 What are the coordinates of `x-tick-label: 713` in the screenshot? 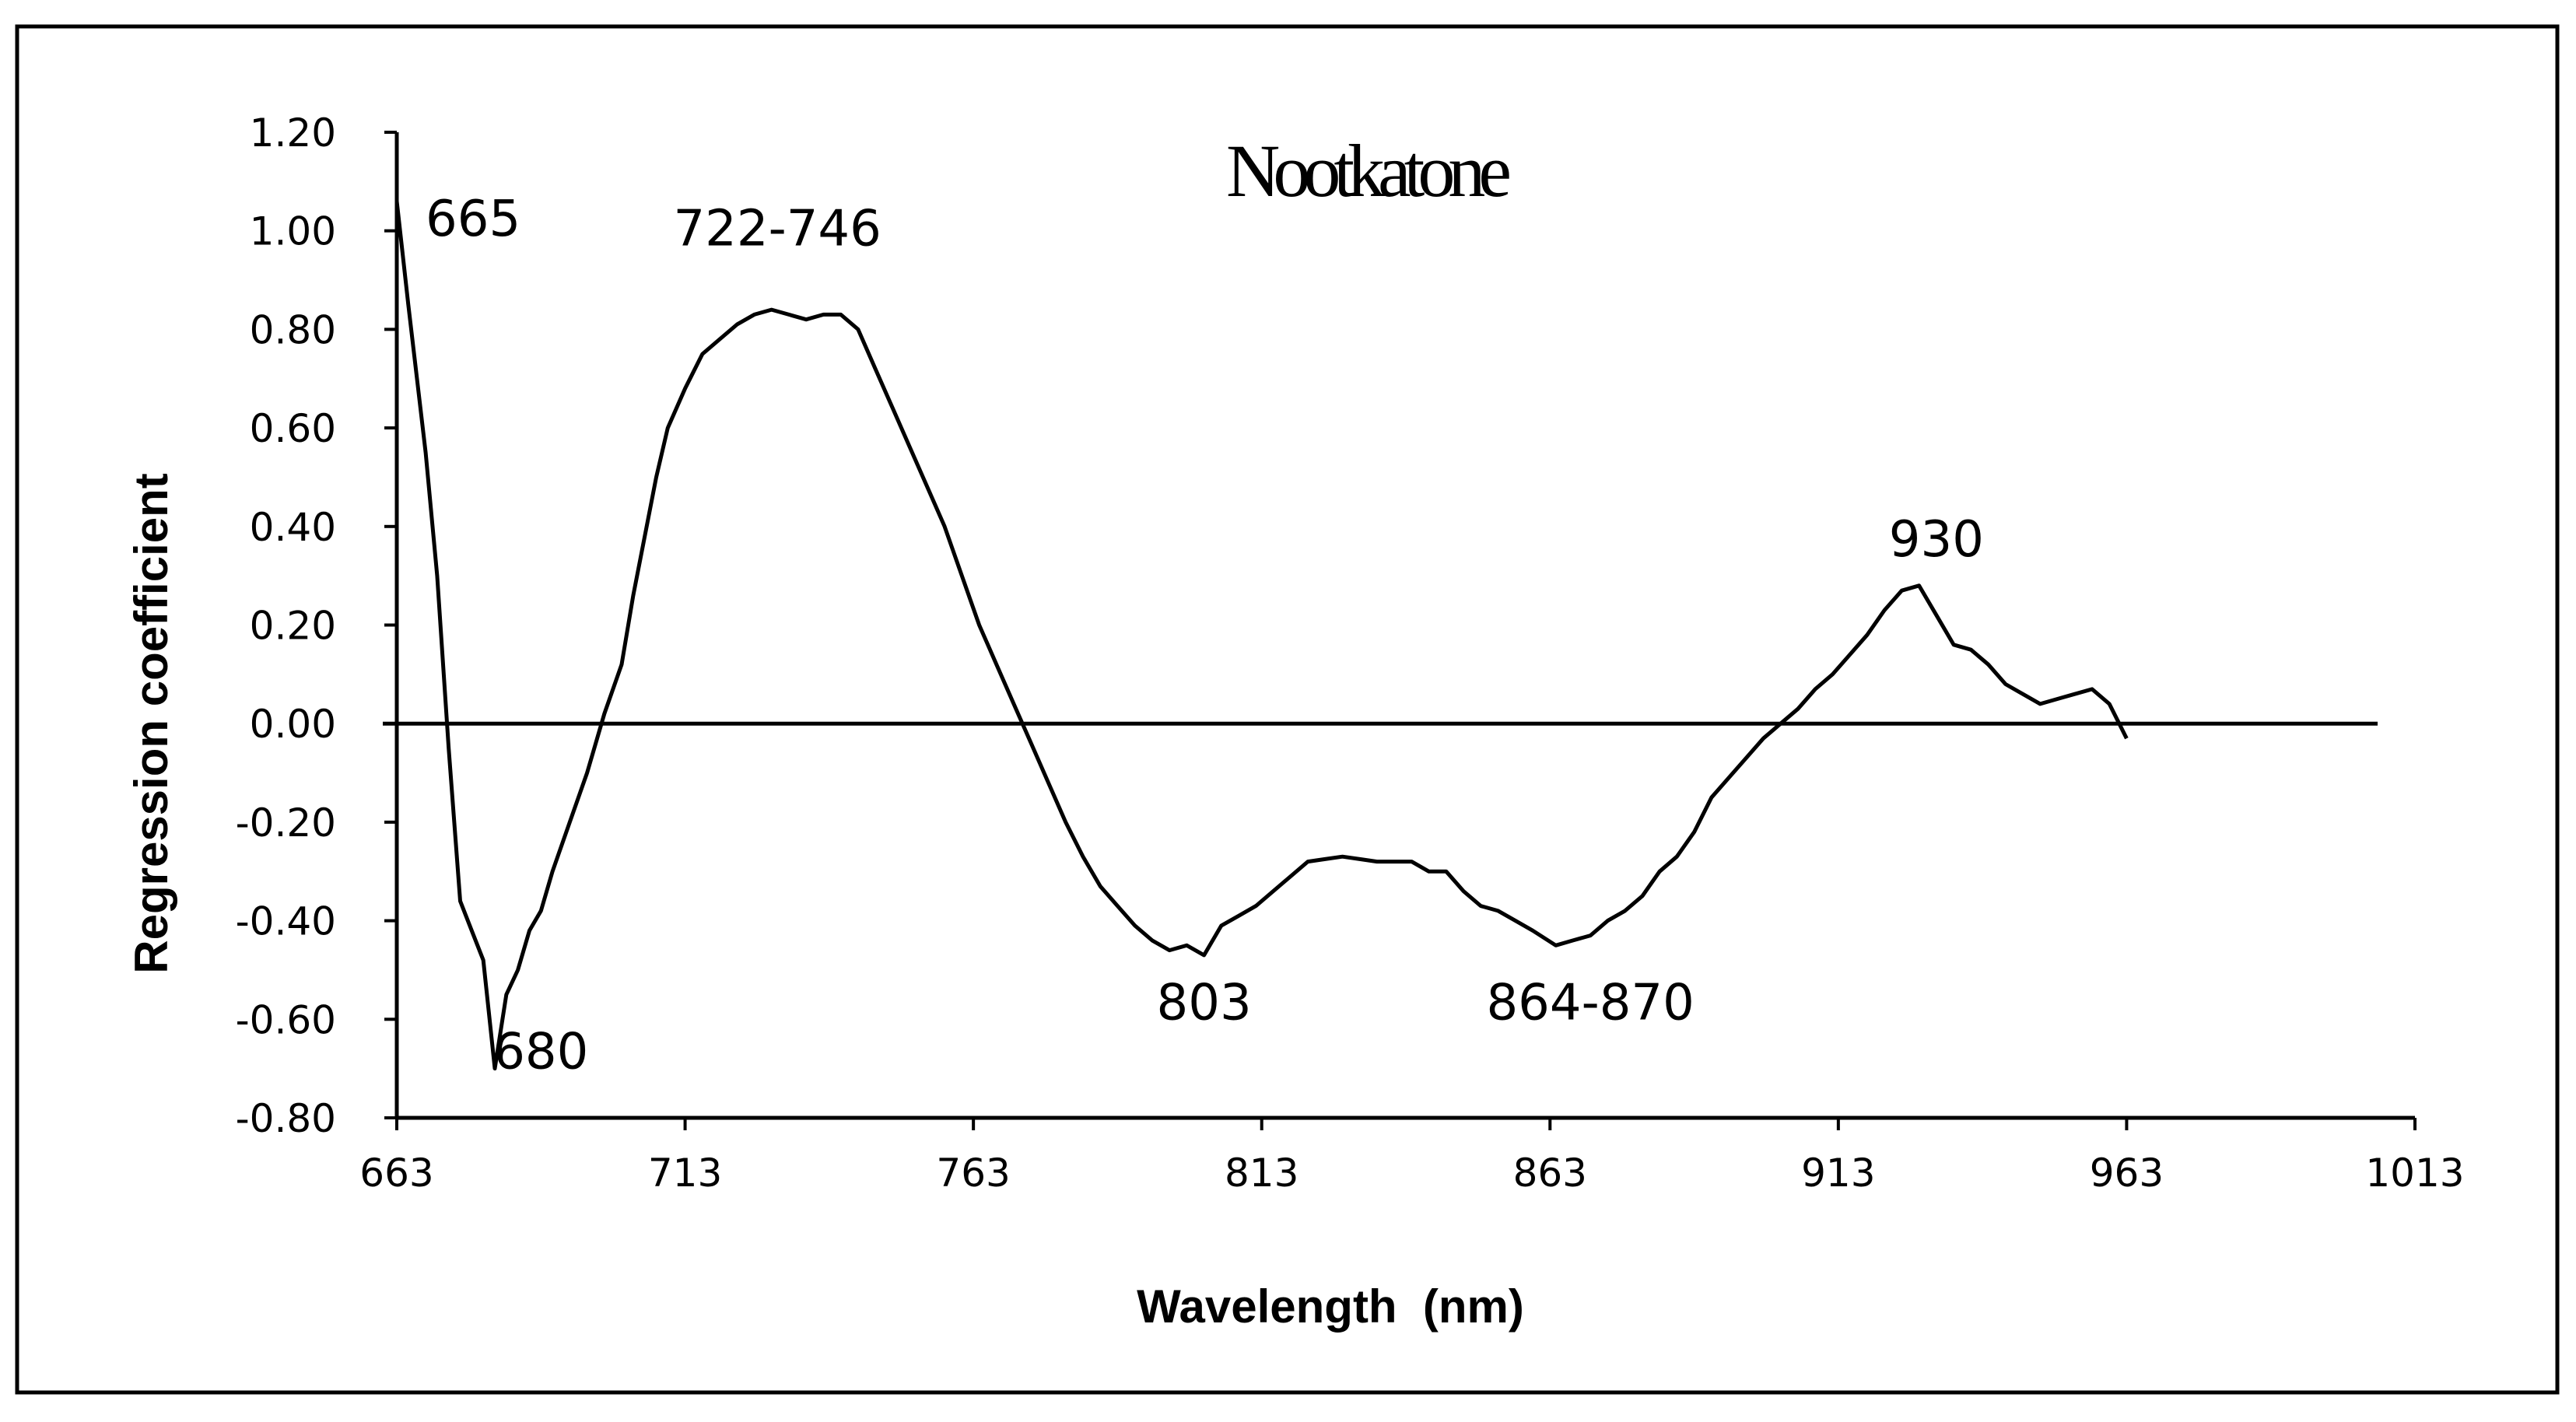 It's located at (685, 1173).